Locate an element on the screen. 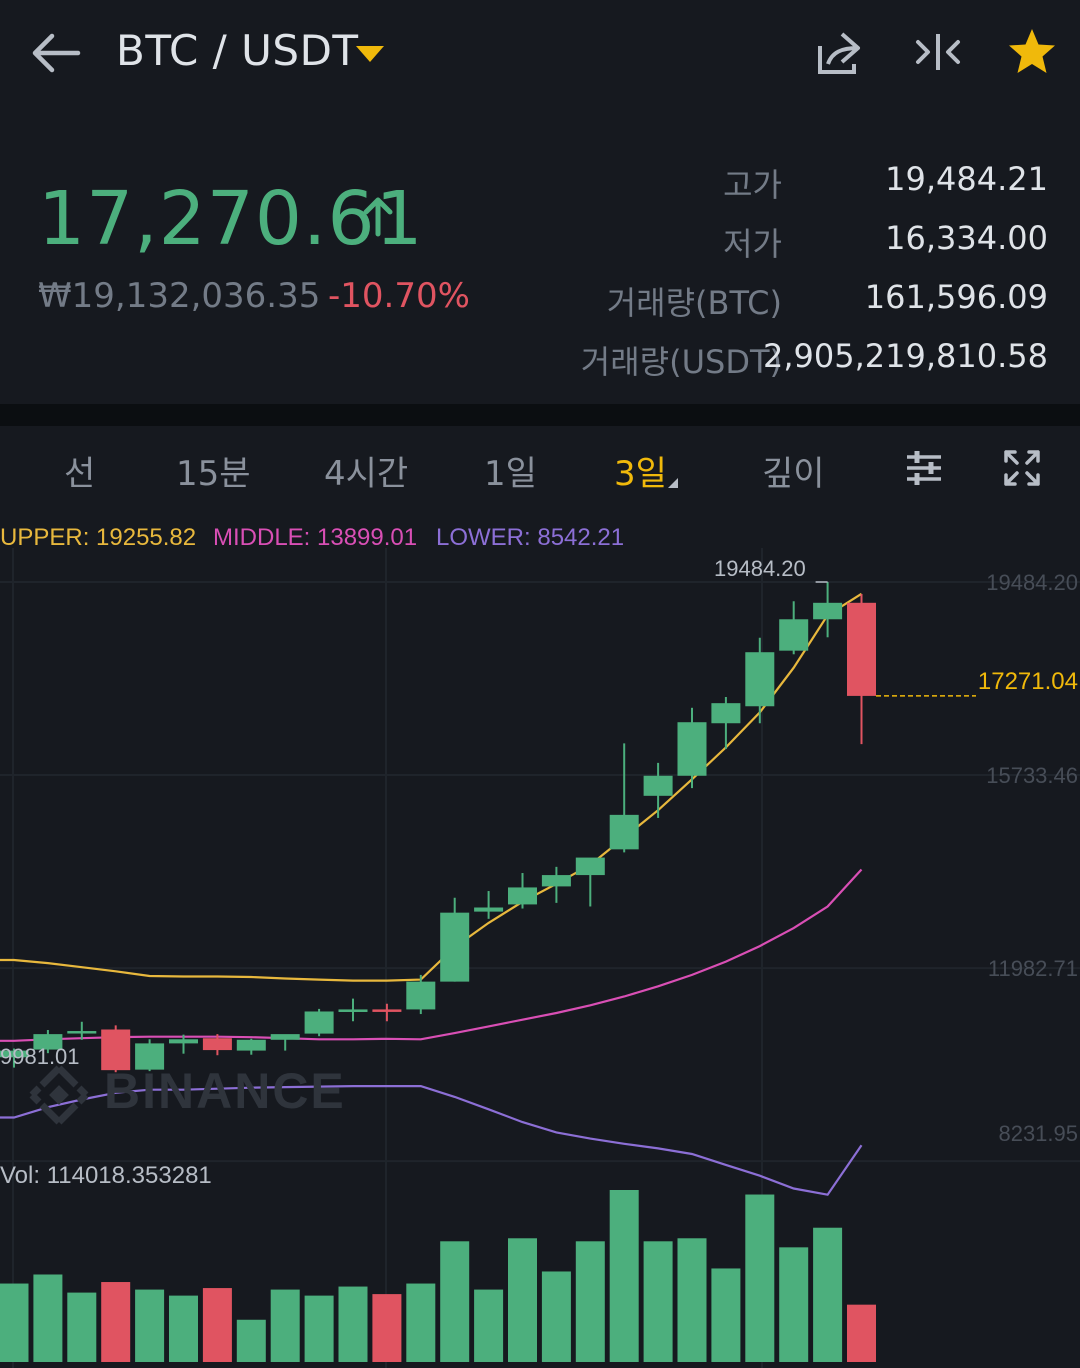 The width and height of the screenshot is (1080, 1368). tab-3day: 3일 is located at coordinates (640, 474).